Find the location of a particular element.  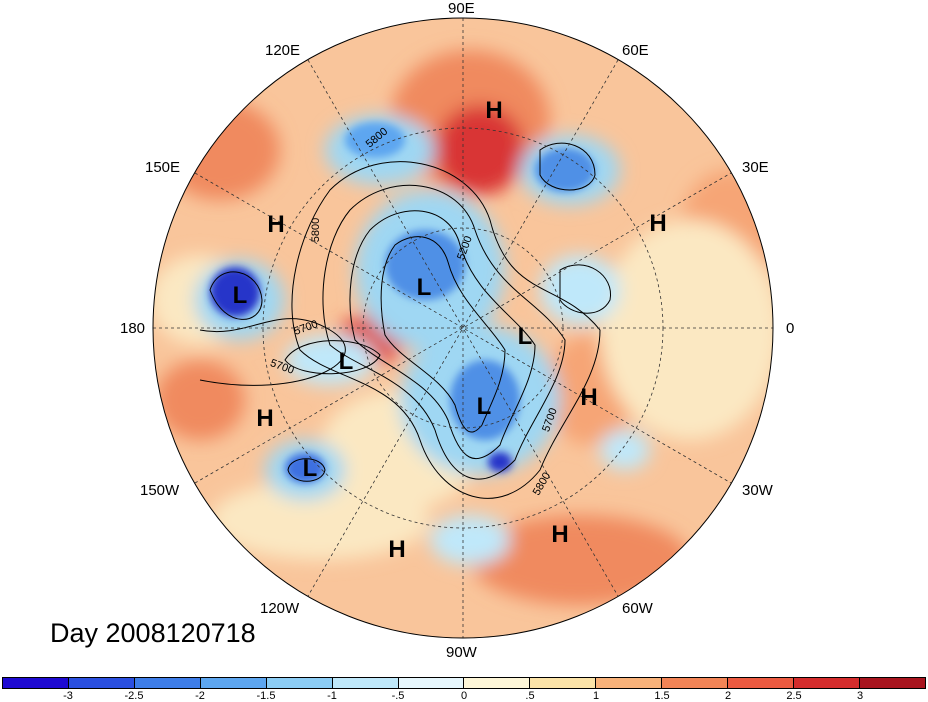

lon-label-0: 0 is located at coordinates (790, 328).